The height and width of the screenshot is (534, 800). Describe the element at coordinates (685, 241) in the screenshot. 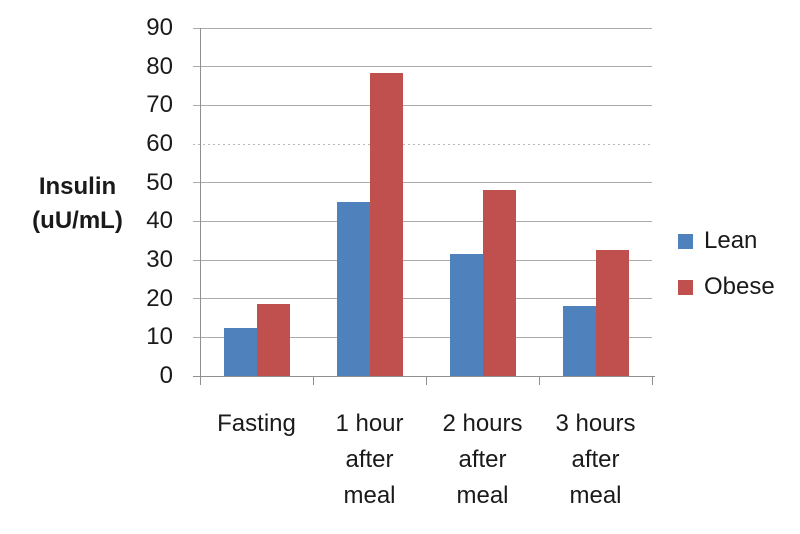

I see `legend-swatch-lean-icon` at that location.